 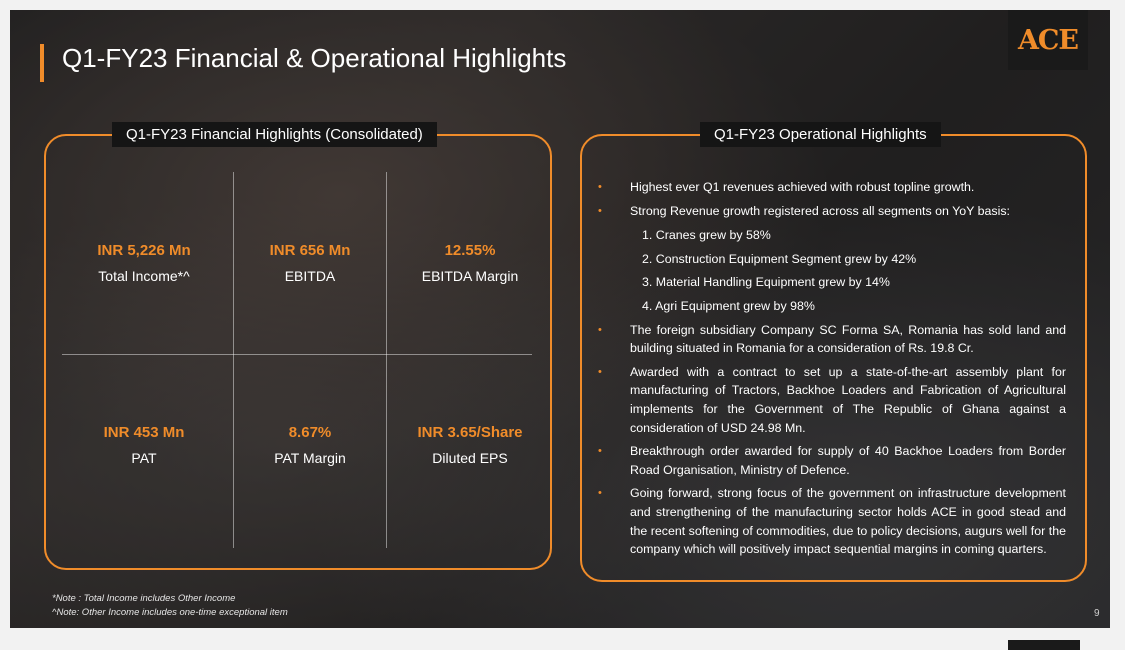 What do you see at coordinates (470, 458) in the screenshot?
I see `metric-label: Diluted EPS` at bounding box center [470, 458].